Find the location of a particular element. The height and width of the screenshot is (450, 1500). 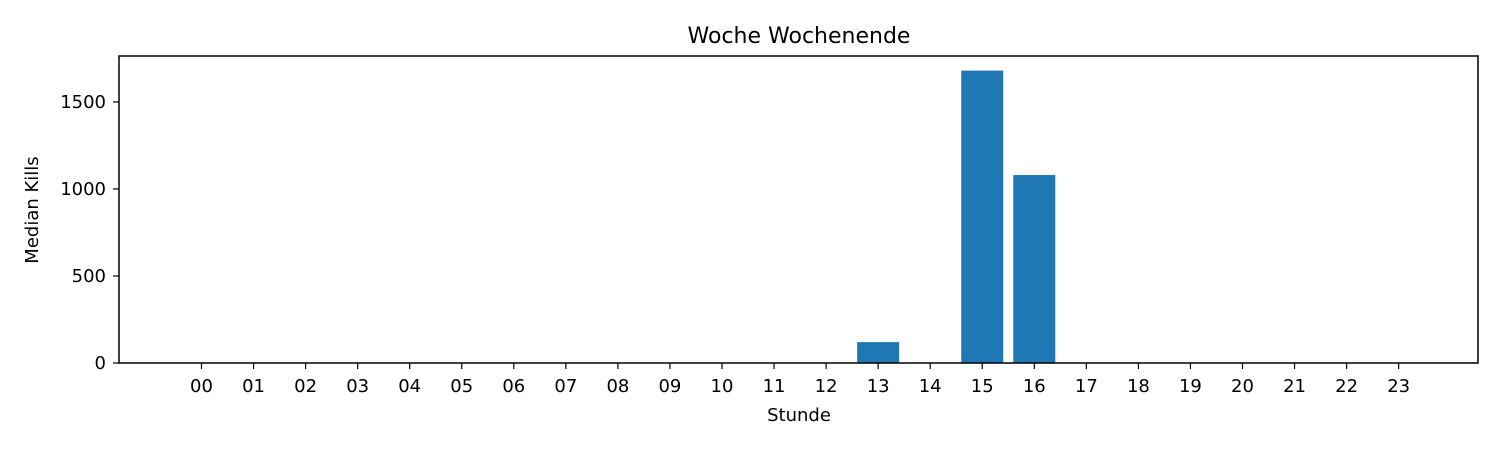

y-tick-label-500: 500 is located at coordinates (89, 276).